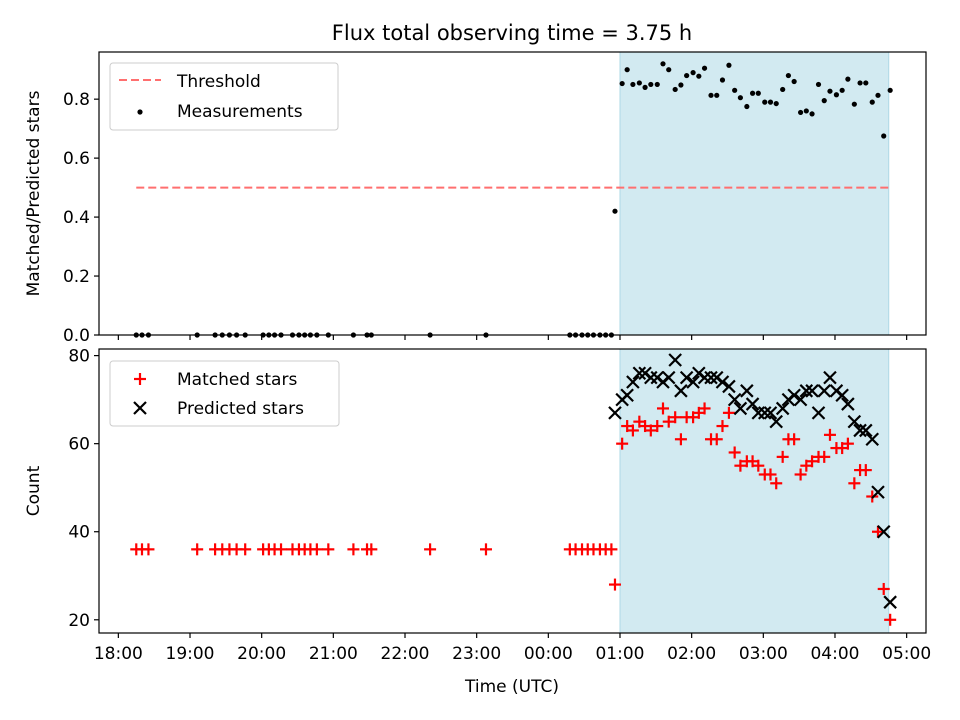  What do you see at coordinates (76, 100) in the screenshot?
I see `y-tick-label: 0.8` at bounding box center [76, 100].